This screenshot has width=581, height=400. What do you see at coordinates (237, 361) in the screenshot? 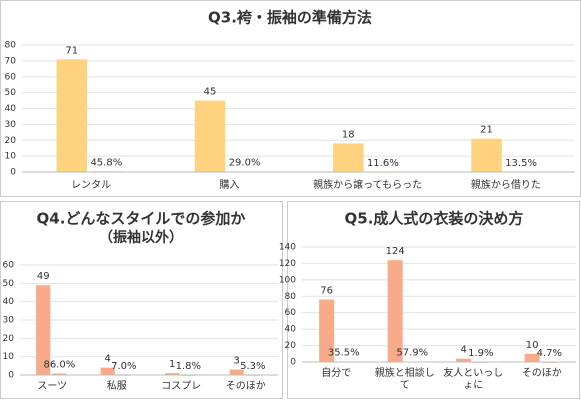
I see `data-label: 3` at bounding box center [237, 361].